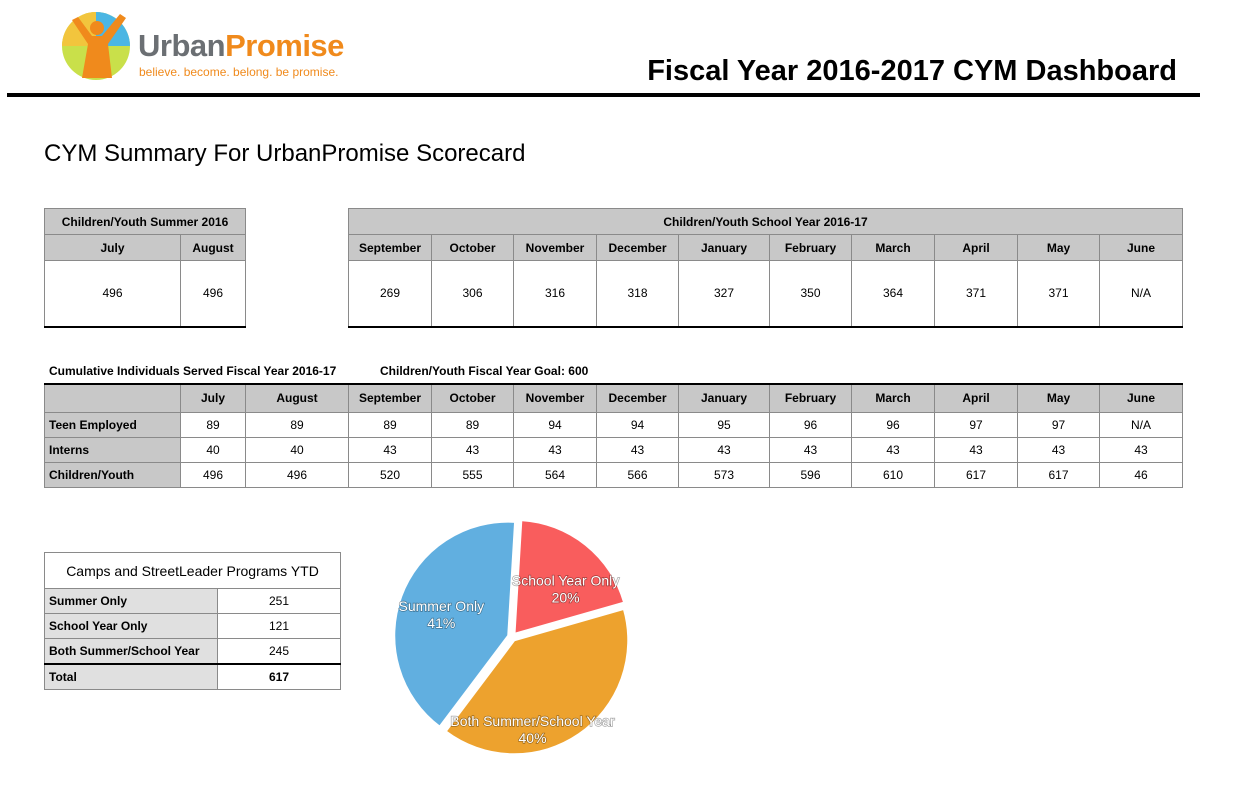 Image resolution: width=1251 pixels, height=796 pixels. What do you see at coordinates (1058, 398) in the screenshot?
I see `cumulative-month: May` at bounding box center [1058, 398].